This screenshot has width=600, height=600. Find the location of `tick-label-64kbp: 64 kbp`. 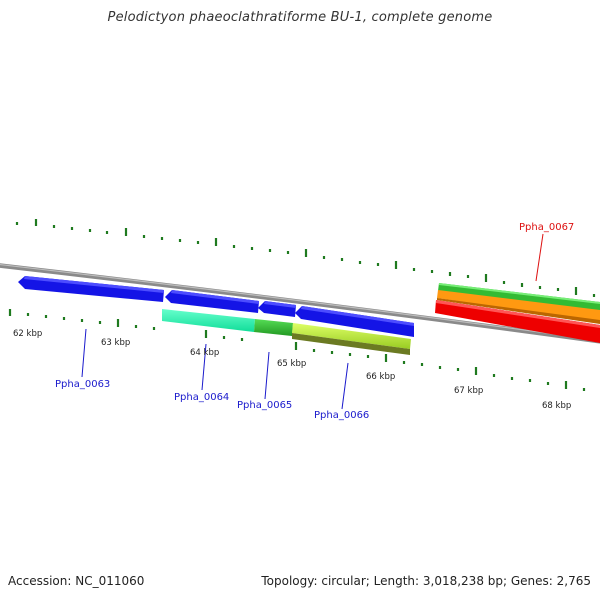

tick-label-64kbp: 64 kbp is located at coordinates (204, 353).